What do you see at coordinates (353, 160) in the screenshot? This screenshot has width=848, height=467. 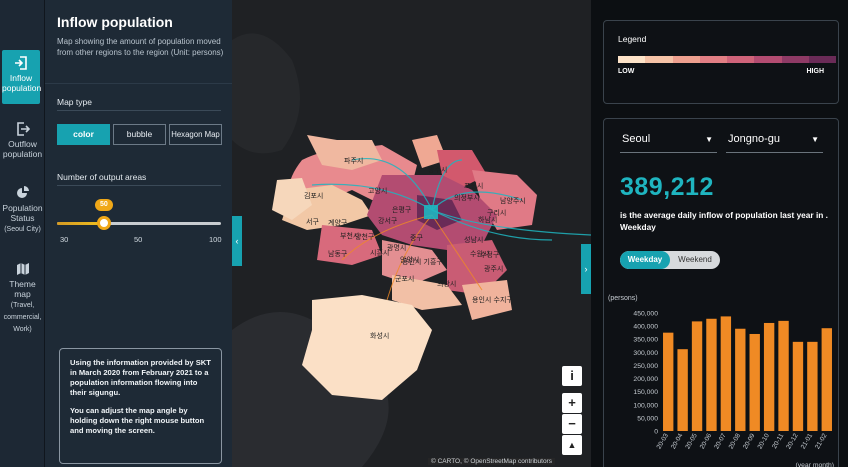 I see `map-region-label: 파주시` at bounding box center [353, 160].